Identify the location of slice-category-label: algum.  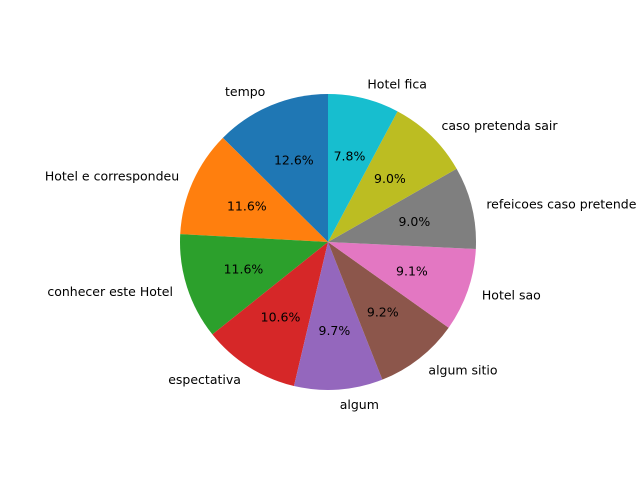
(359, 404).